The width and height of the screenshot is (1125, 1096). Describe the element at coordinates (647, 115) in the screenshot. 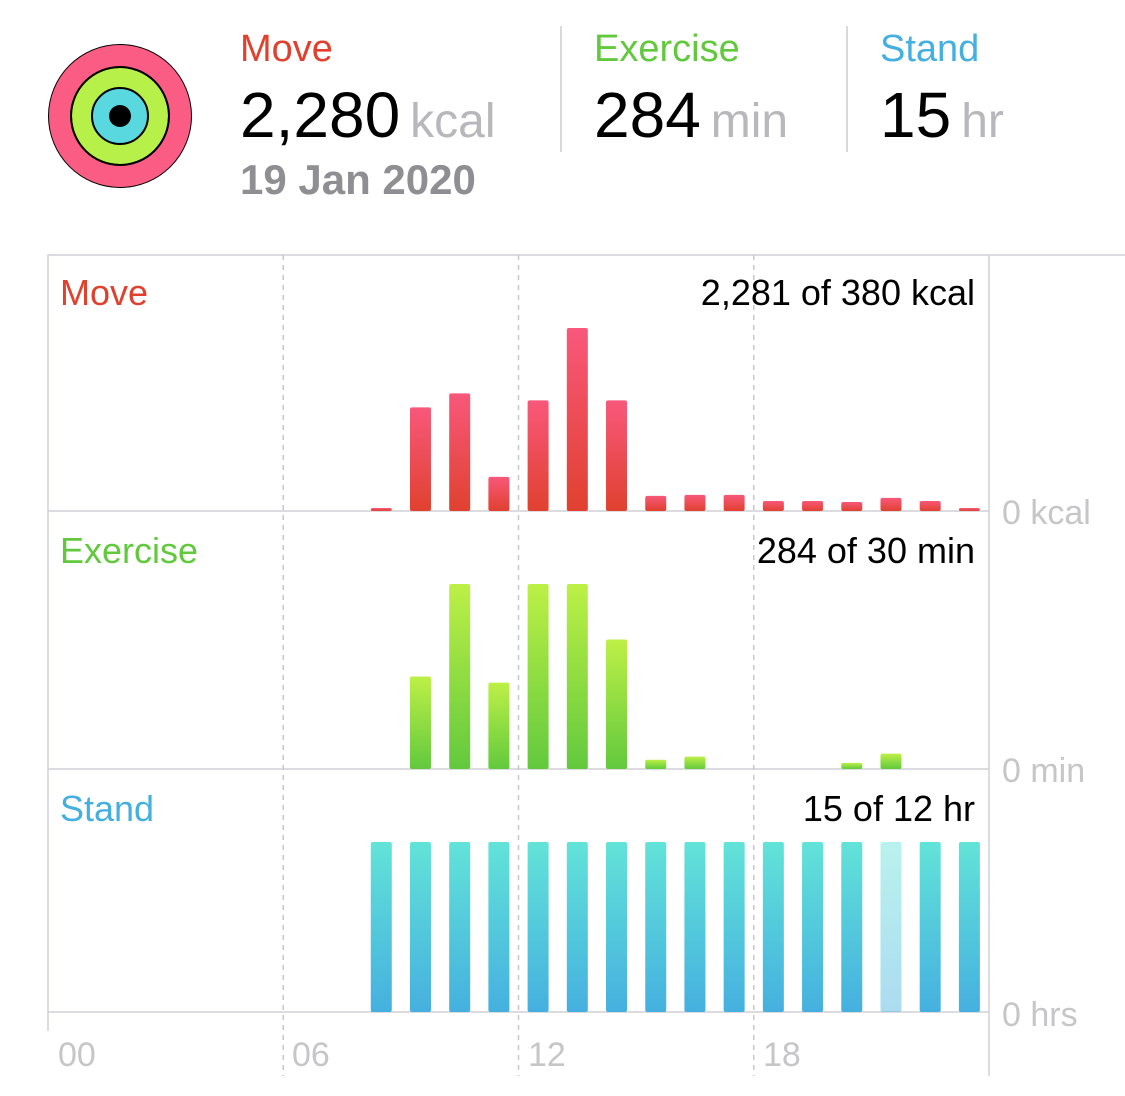

I see `summary-exercise-number: 284` at that location.